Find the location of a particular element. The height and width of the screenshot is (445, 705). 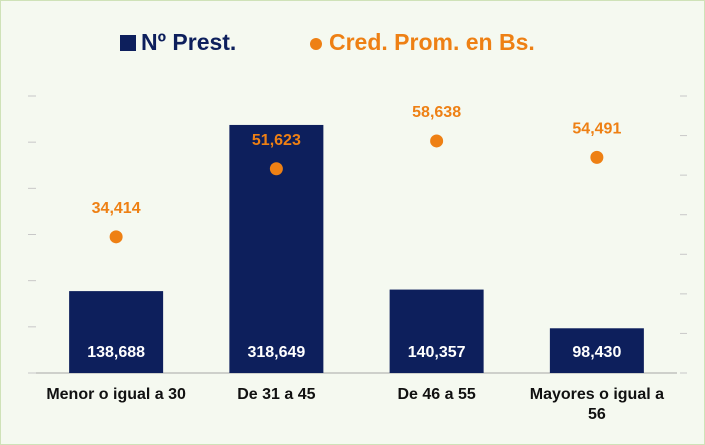

bar-label: 98,430 is located at coordinates (596, 352).